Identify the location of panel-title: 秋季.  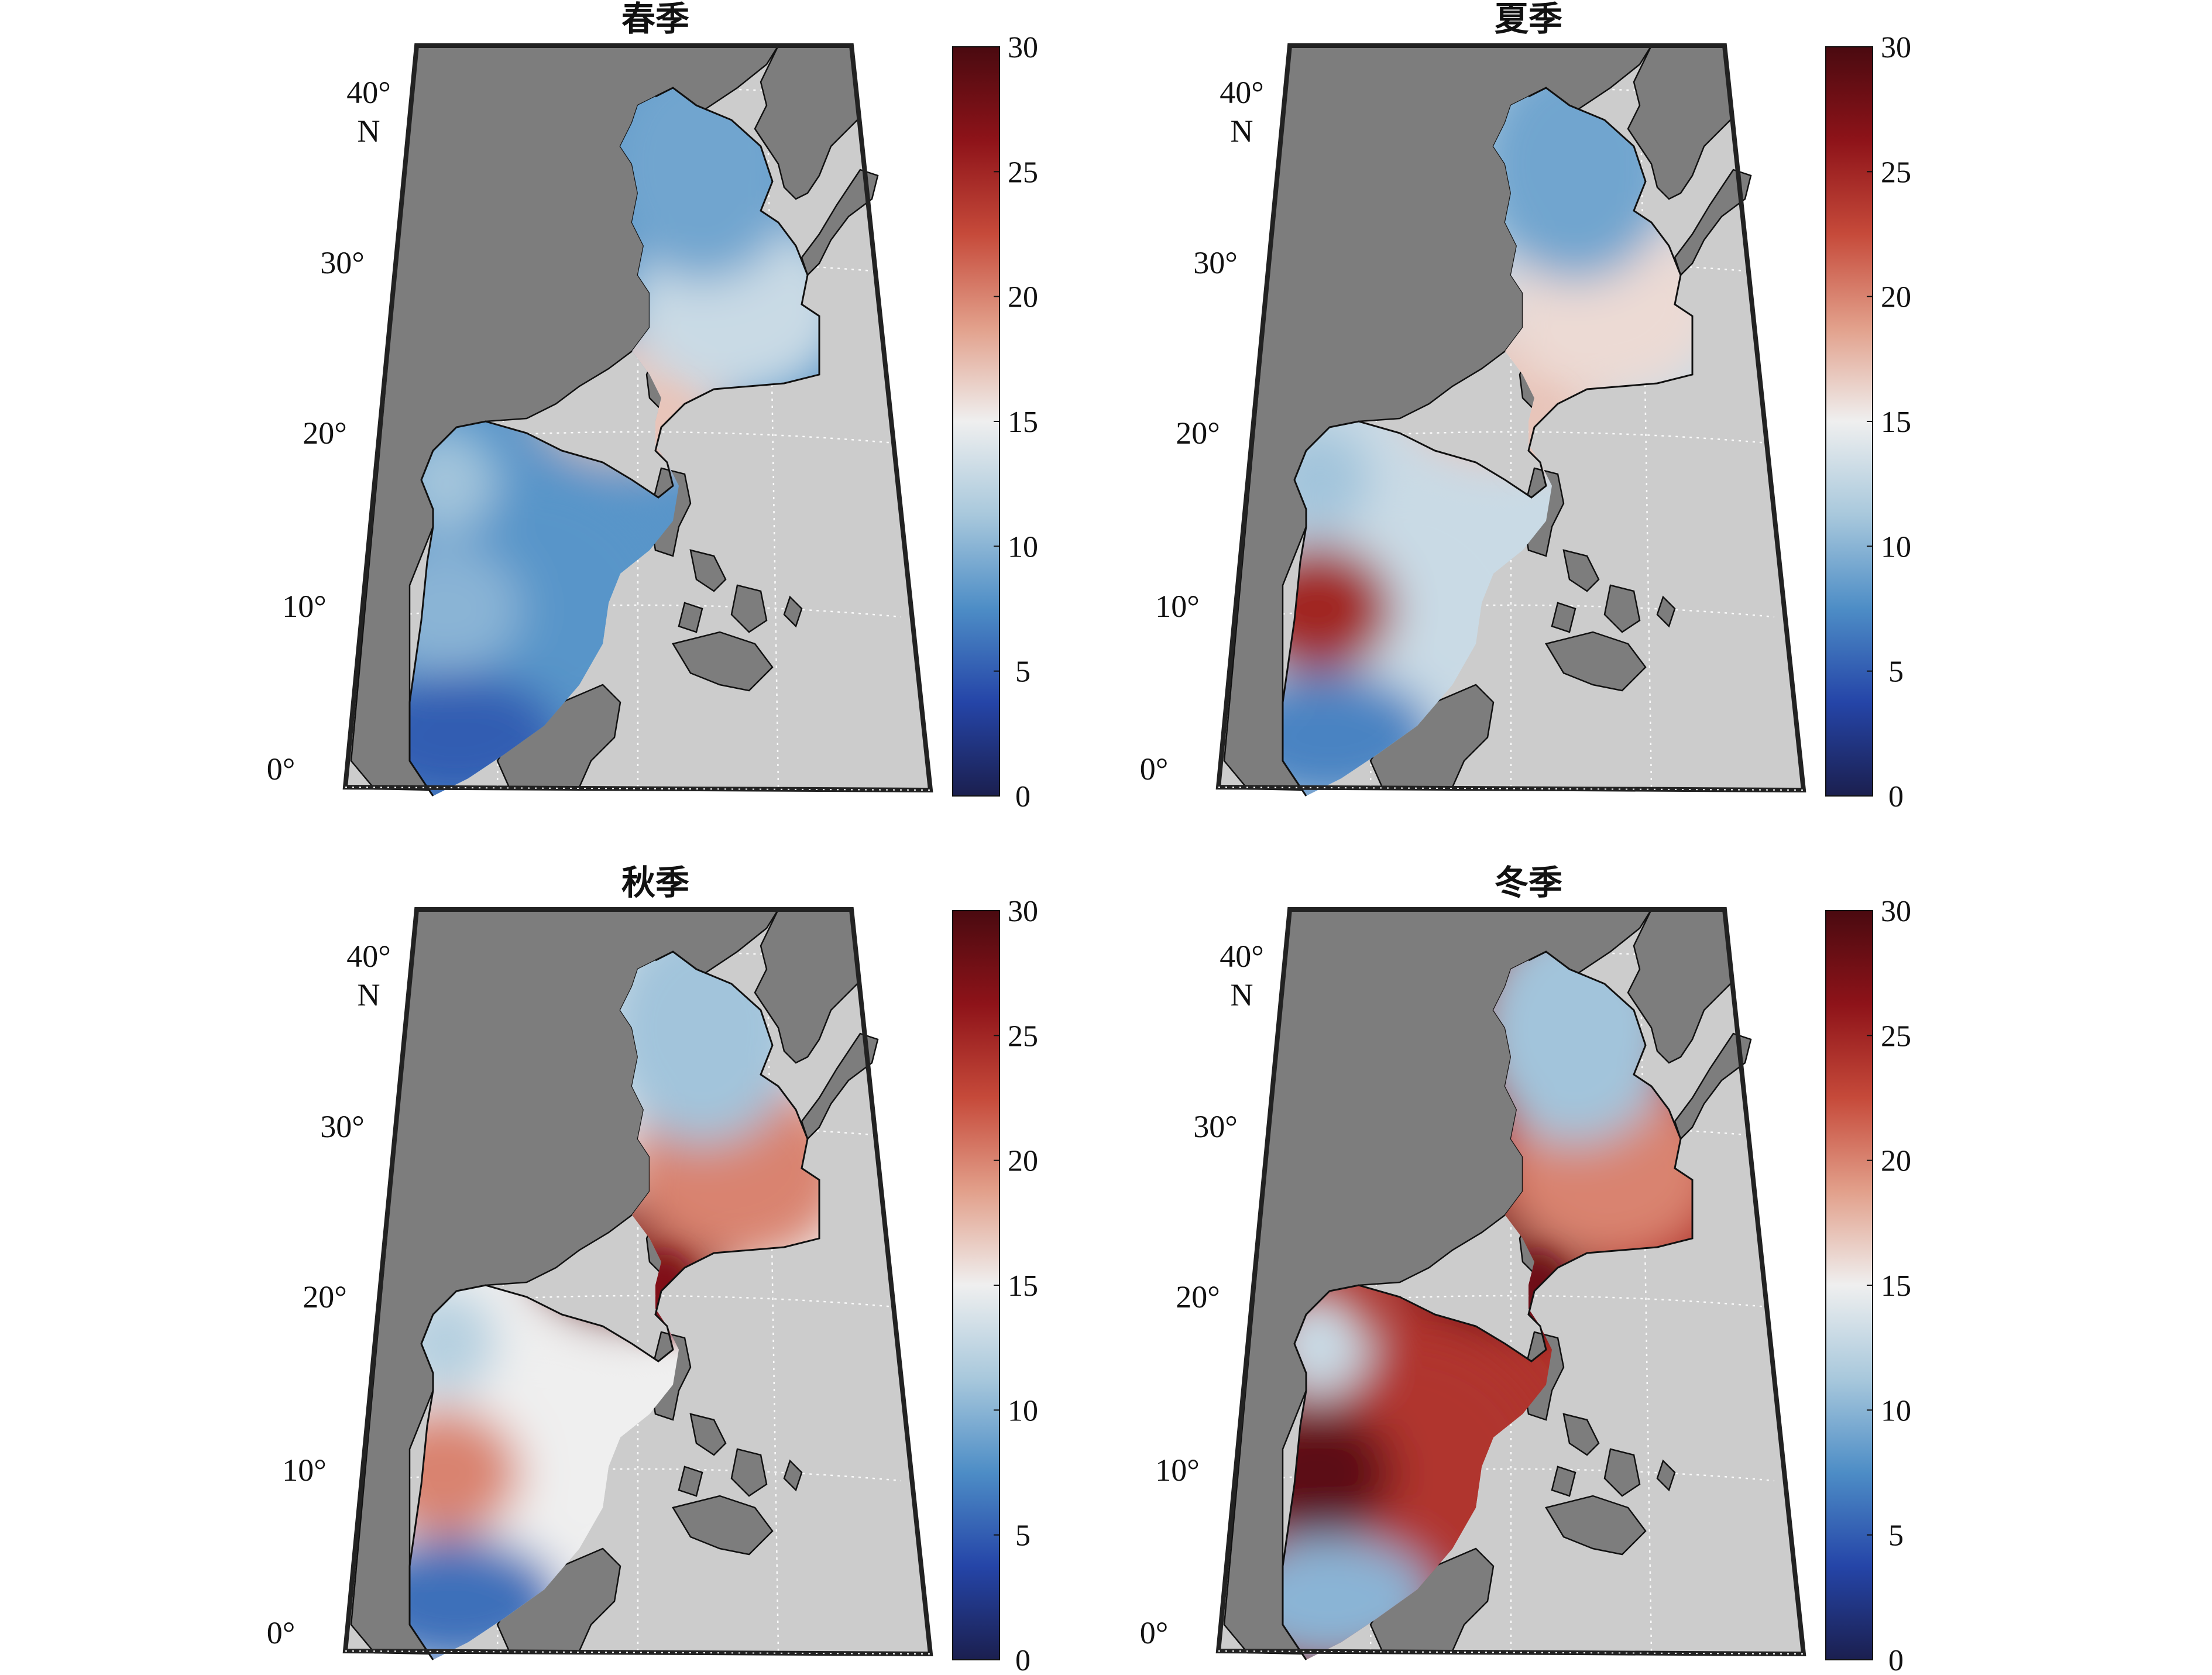
(655, 883).